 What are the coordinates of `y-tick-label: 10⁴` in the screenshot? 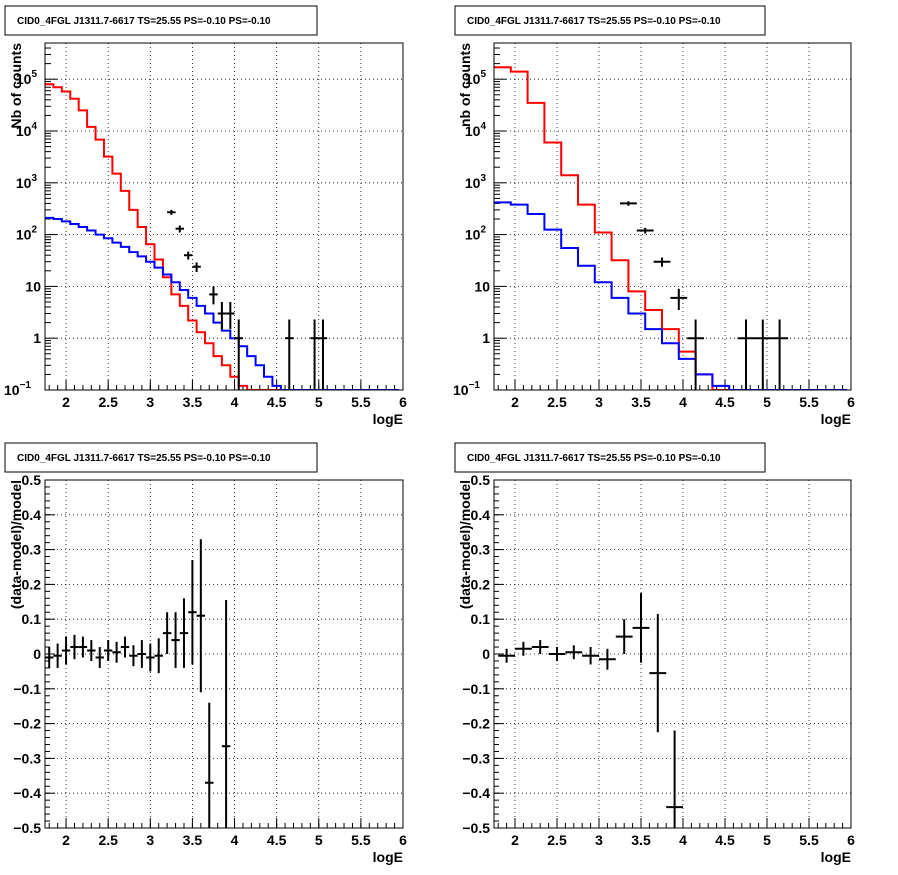 It's located at (476, 130).